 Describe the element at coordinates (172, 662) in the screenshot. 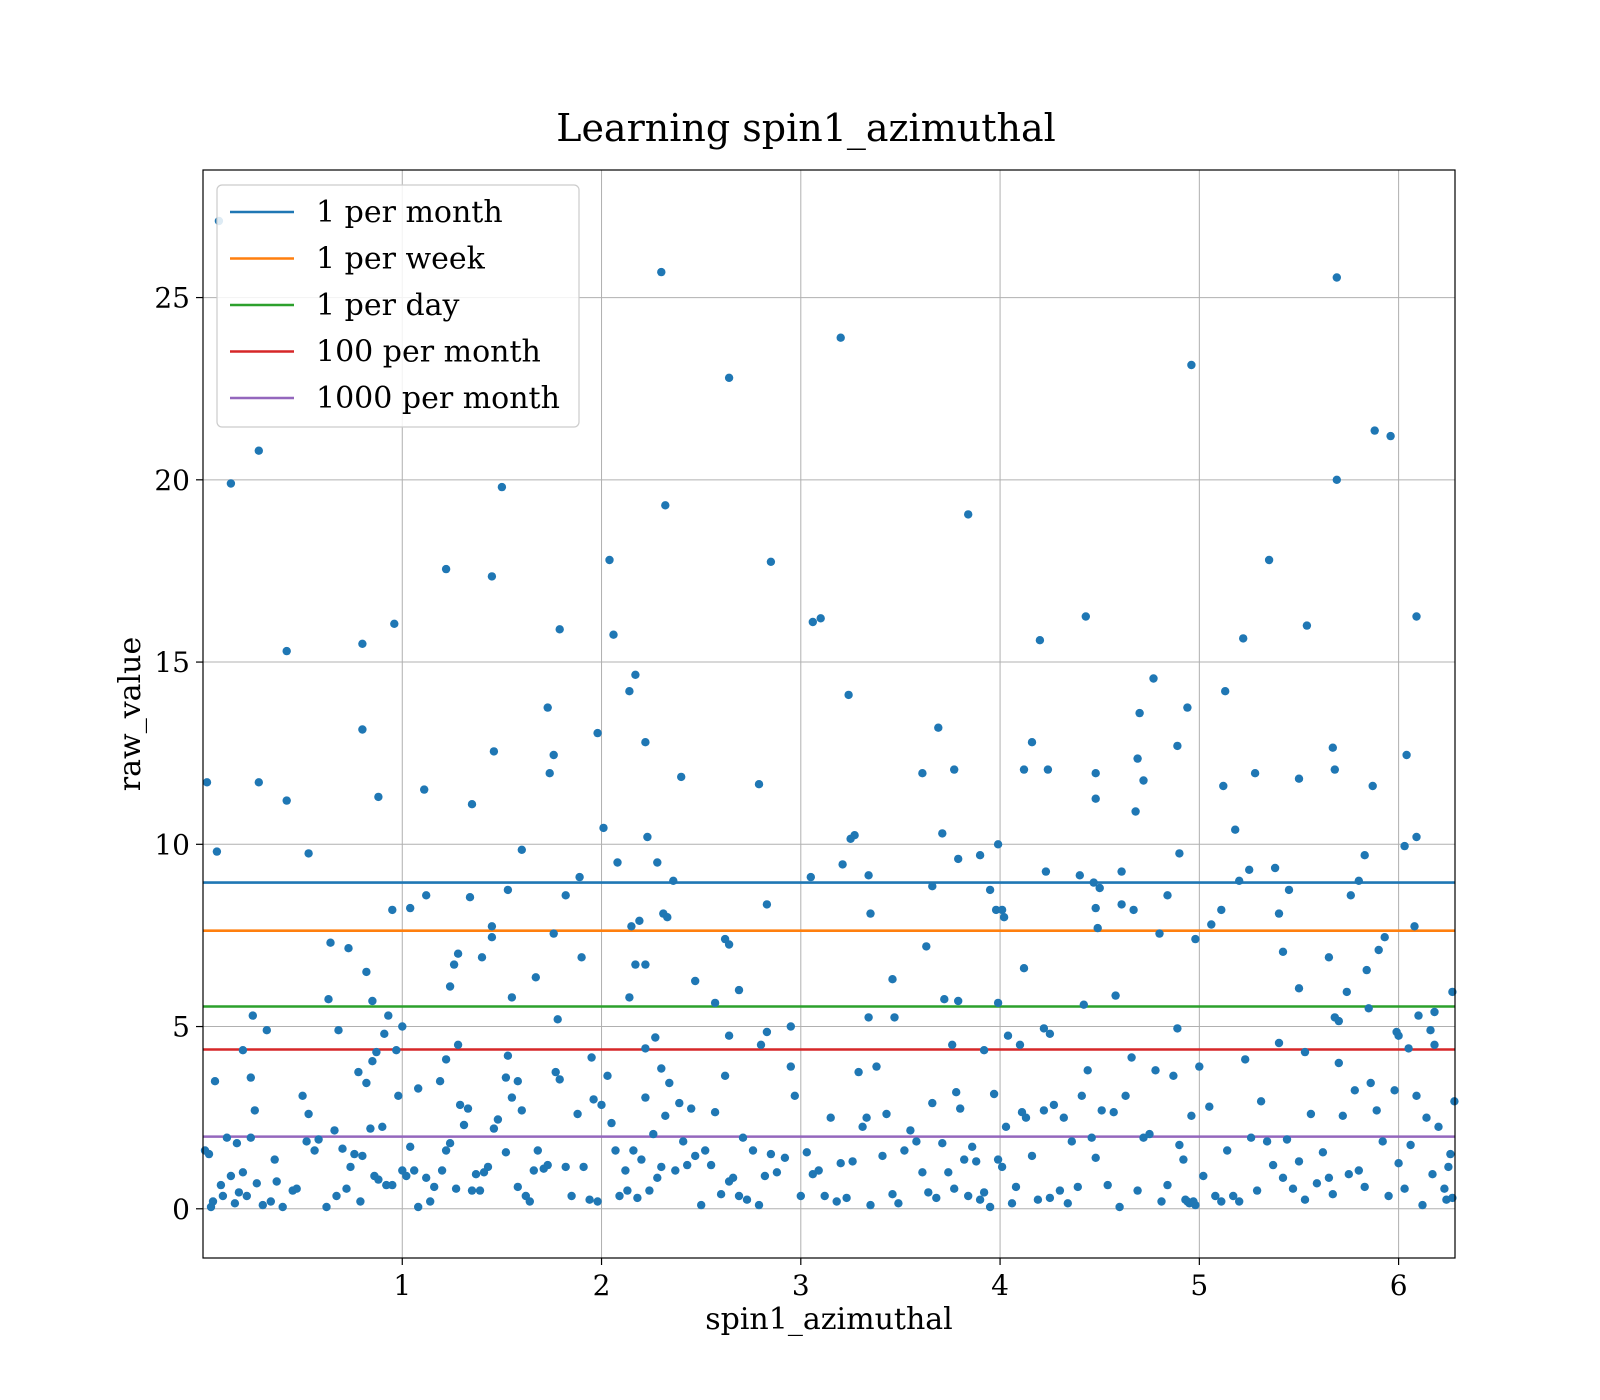

I see `y-tick-label: 15` at that location.